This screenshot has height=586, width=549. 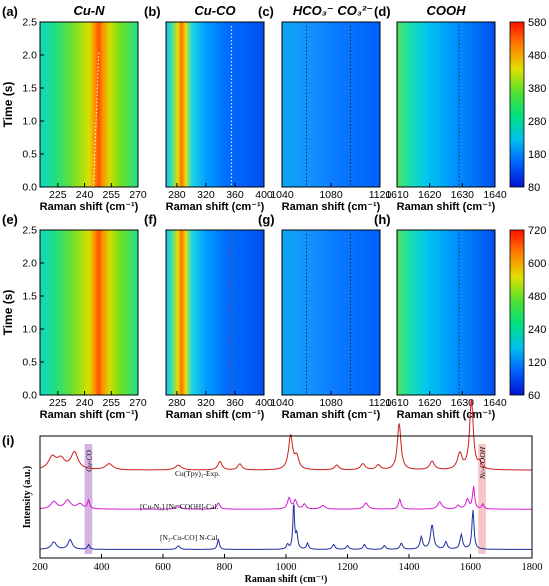 What do you see at coordinates (10, 11) in the screenshot?
I see `panel-letter: (a)` at bounding box center [10, 11].